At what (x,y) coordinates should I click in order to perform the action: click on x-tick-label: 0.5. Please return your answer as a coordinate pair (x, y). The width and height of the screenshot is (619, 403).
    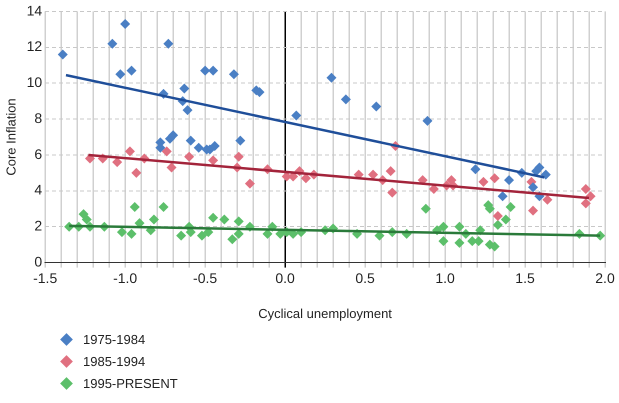
    Looking at the image, I should click on (365, 278).